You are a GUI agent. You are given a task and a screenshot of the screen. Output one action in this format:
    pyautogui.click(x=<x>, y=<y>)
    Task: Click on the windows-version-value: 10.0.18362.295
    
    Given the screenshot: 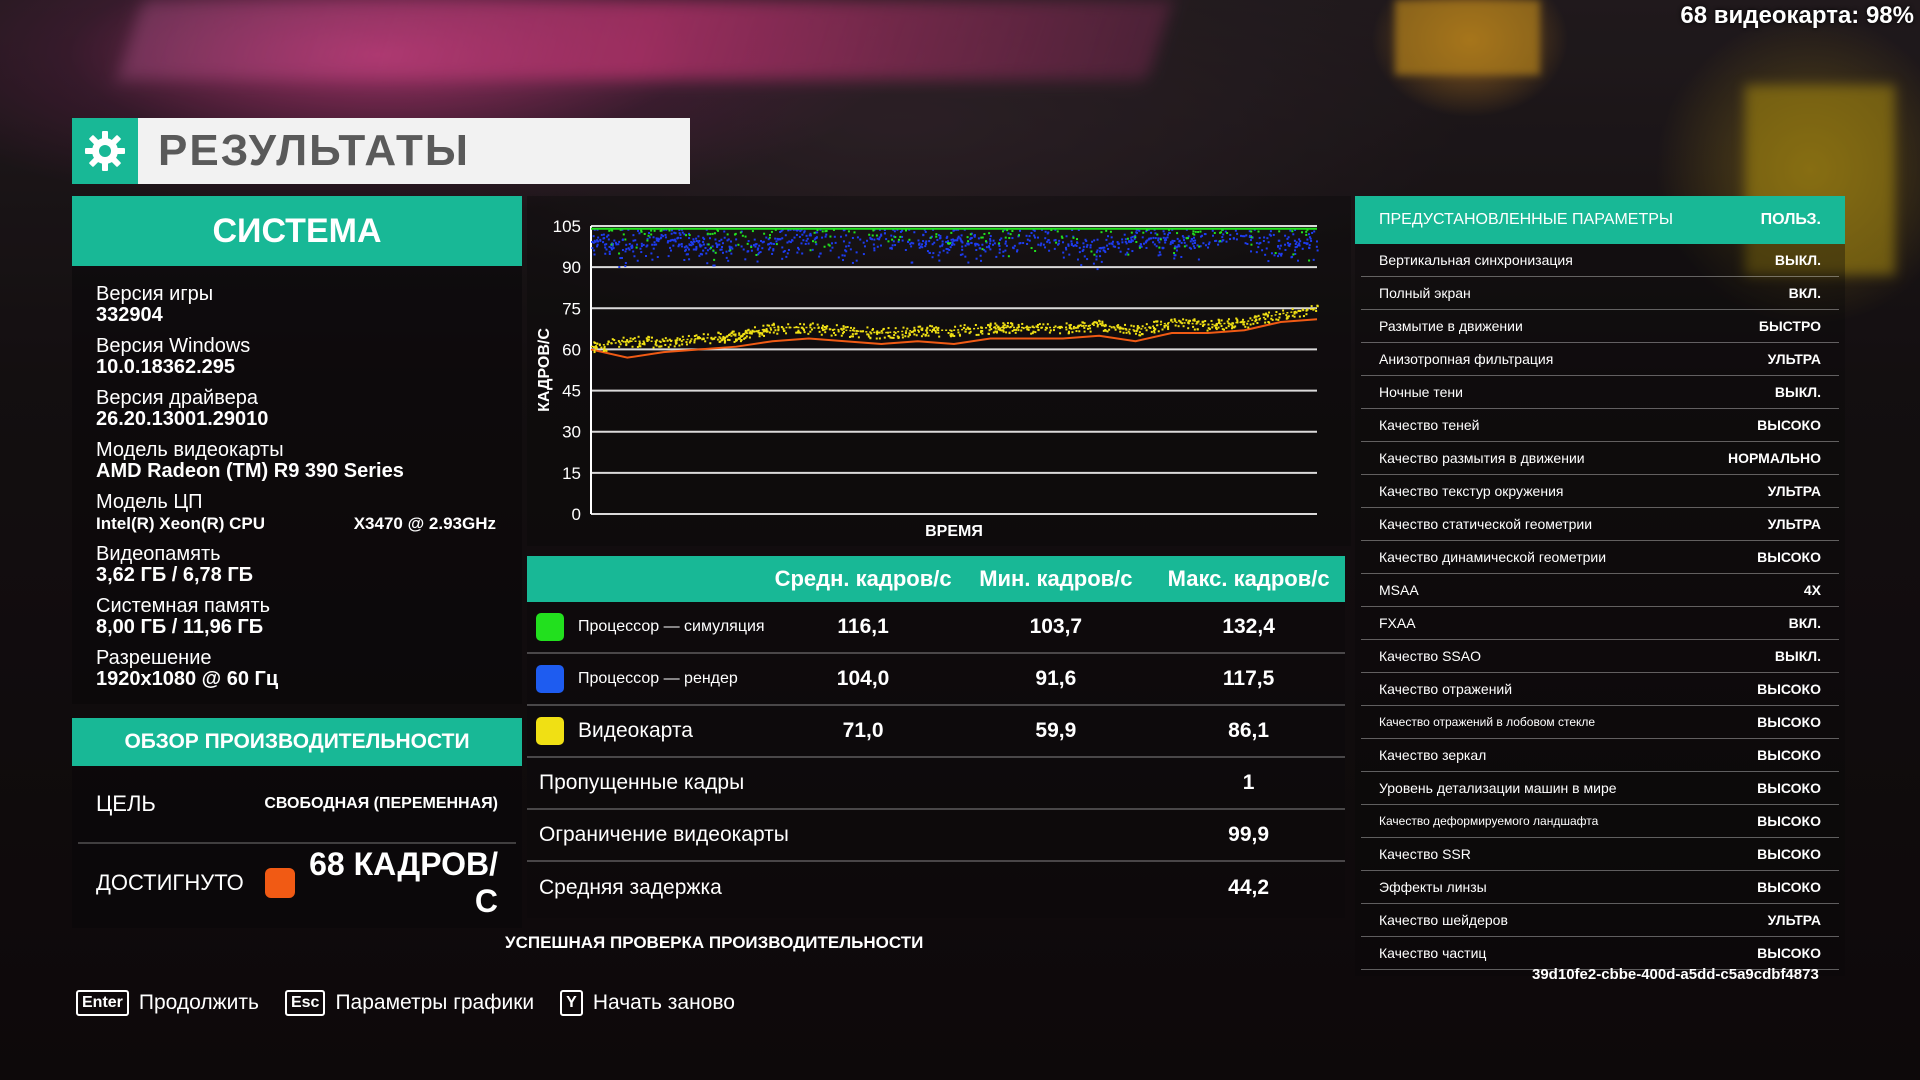 What is the action you would take?
    pyautogui.click(x=166, y=367)
    